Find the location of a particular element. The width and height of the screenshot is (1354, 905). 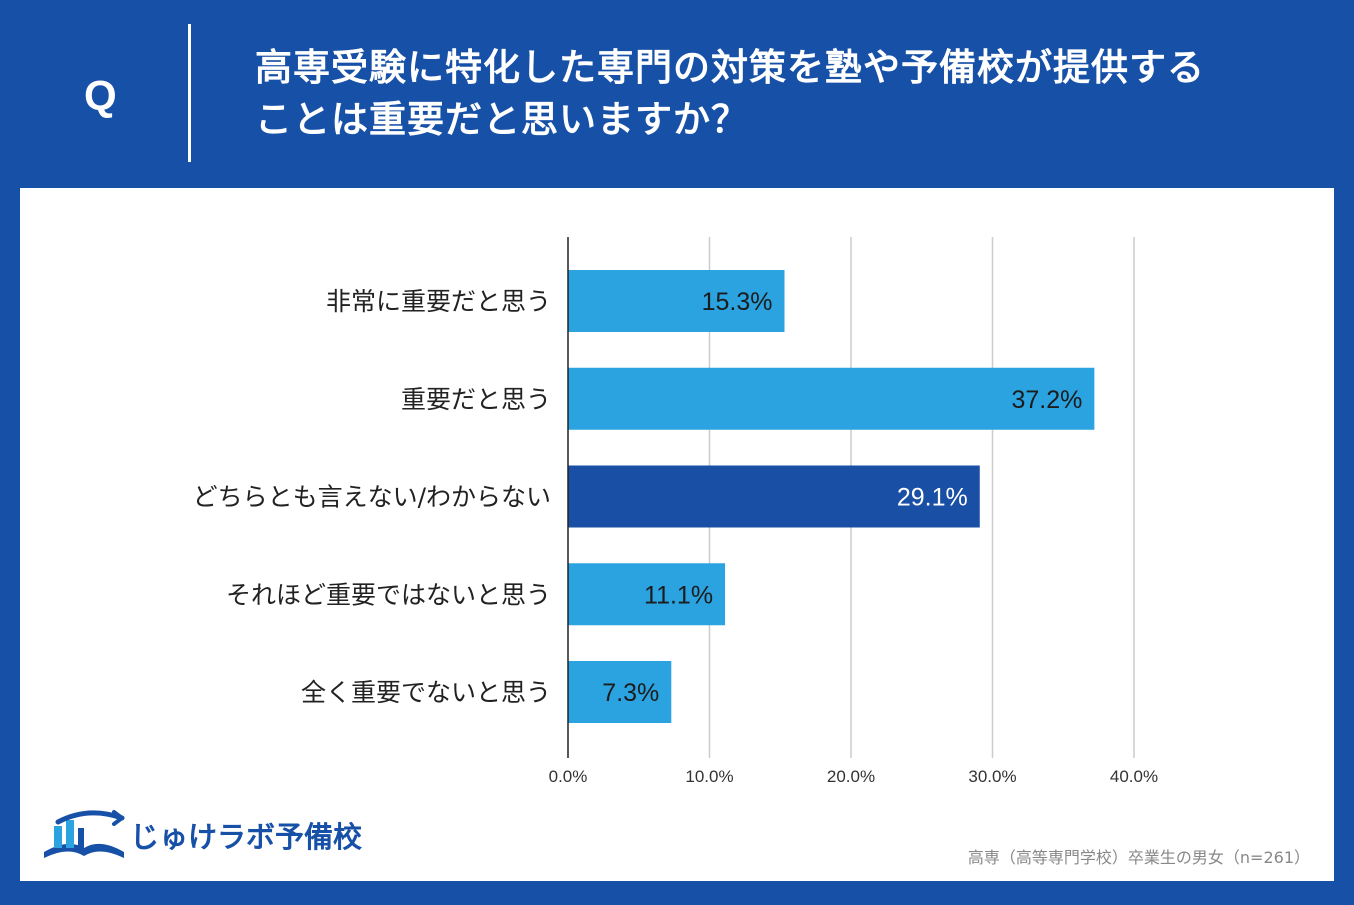

brand-logo: じゅけラボ予備校 is located at coordinates (200, 838).